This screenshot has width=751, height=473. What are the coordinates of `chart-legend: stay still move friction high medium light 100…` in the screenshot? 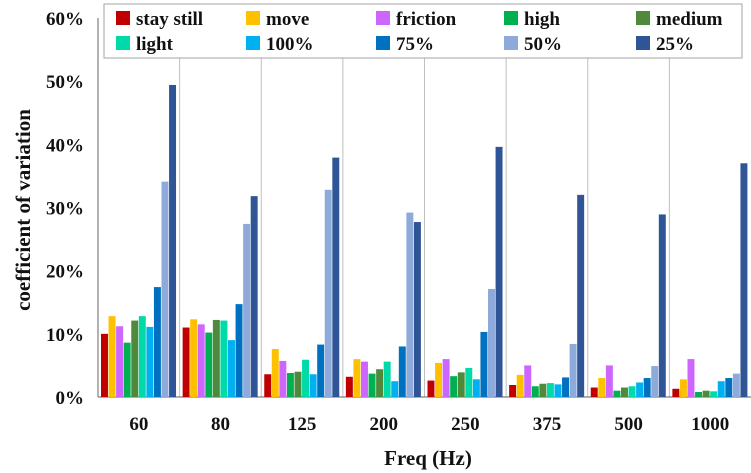 It's located at (423, 31).